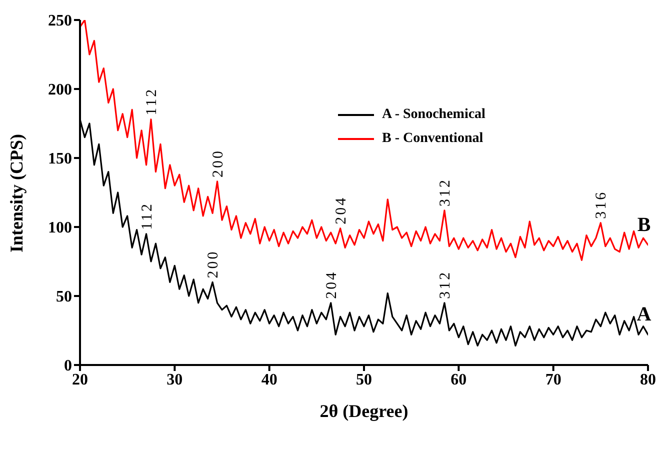 The image size is (658, 475). What do you see at coordinates (602, 204) in the screenshot?
I see `annotation: 316` at bounding box center [602, 204].